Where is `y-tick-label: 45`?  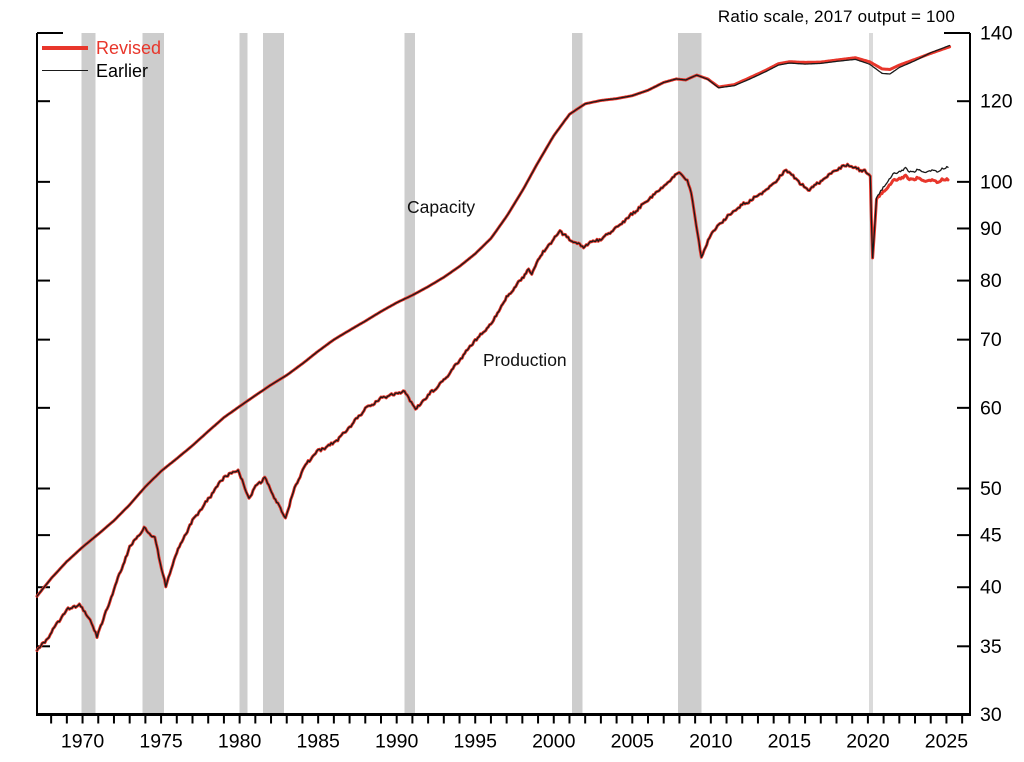
y-tick-label: 45 is located at coordinates (991, 536).